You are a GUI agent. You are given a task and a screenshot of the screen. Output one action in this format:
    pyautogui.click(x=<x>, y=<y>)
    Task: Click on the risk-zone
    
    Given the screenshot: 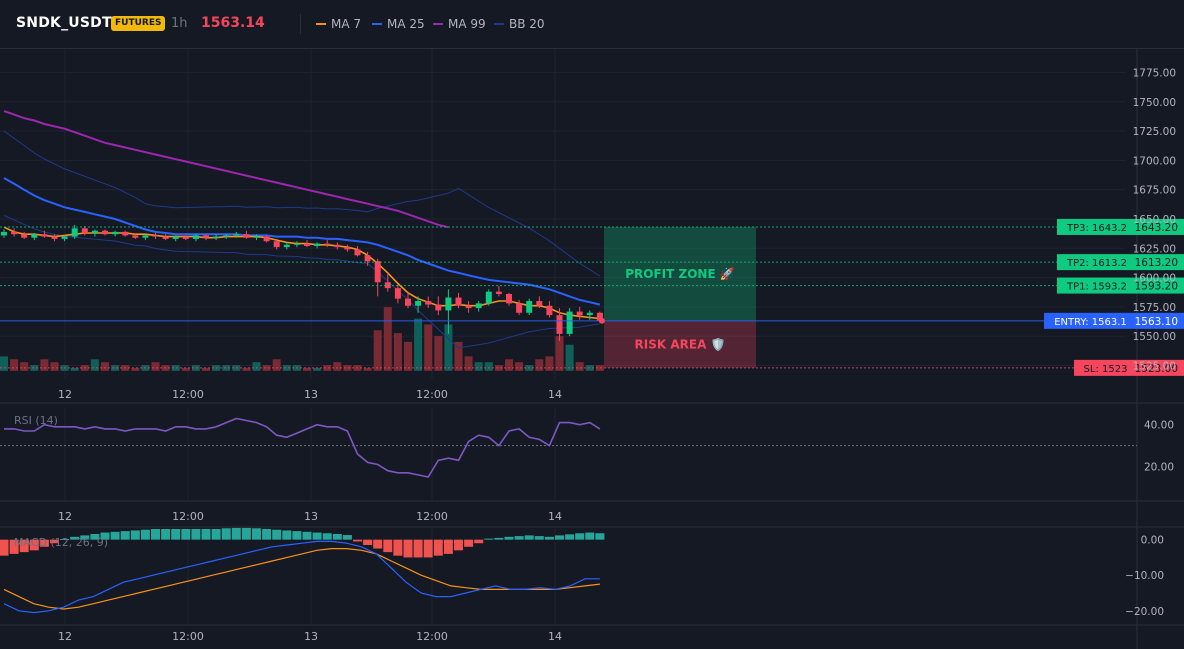 What is the action you would take?
    pyautogui.click(x=680, y=344)
    